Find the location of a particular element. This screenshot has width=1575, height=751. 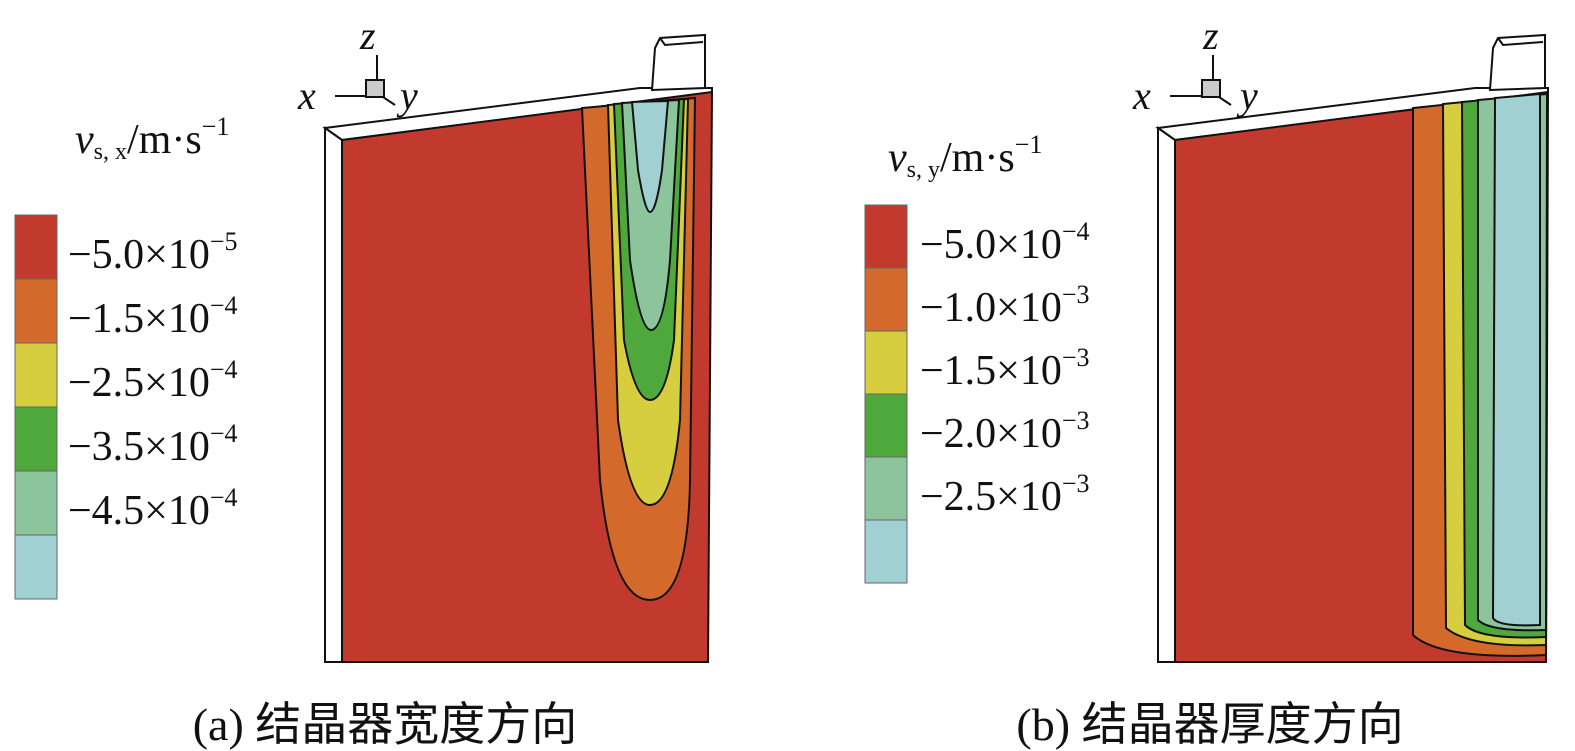

legend-label: −1.5×10⁻⁴ is located at coordinates (153, 316).